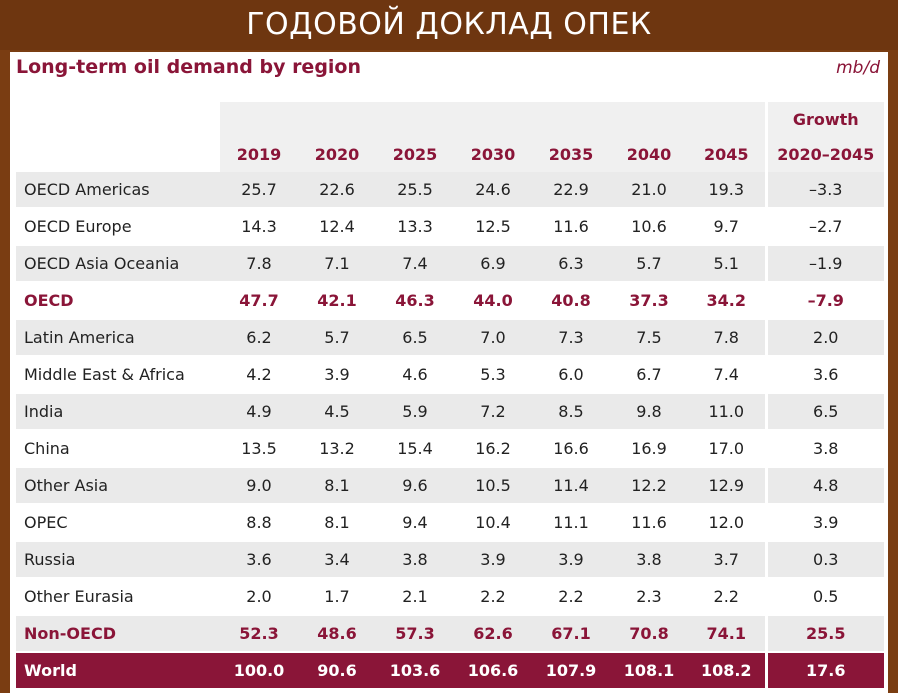  Describe the element at coordinates (337, 634) in the screenshot. I see `value-cell: 48.6` at that location.